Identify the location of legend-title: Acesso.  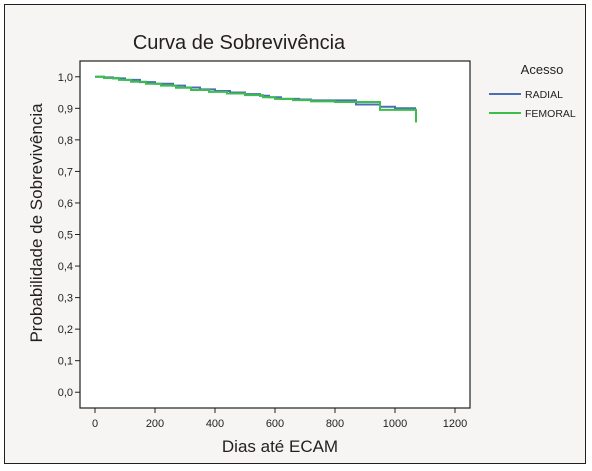
(542, 69).